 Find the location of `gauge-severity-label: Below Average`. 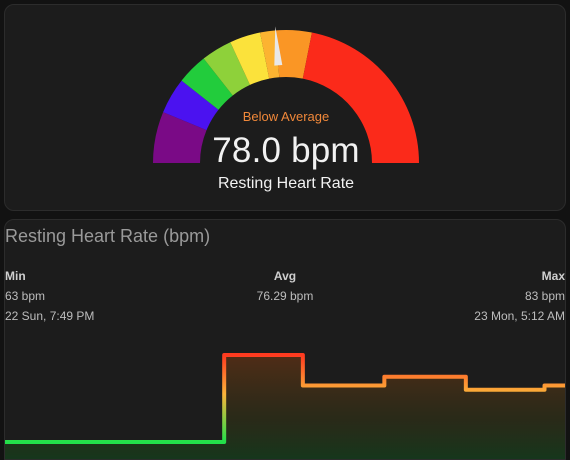

gauge-severity-label: Below Average is located at coordinates (286, 116).